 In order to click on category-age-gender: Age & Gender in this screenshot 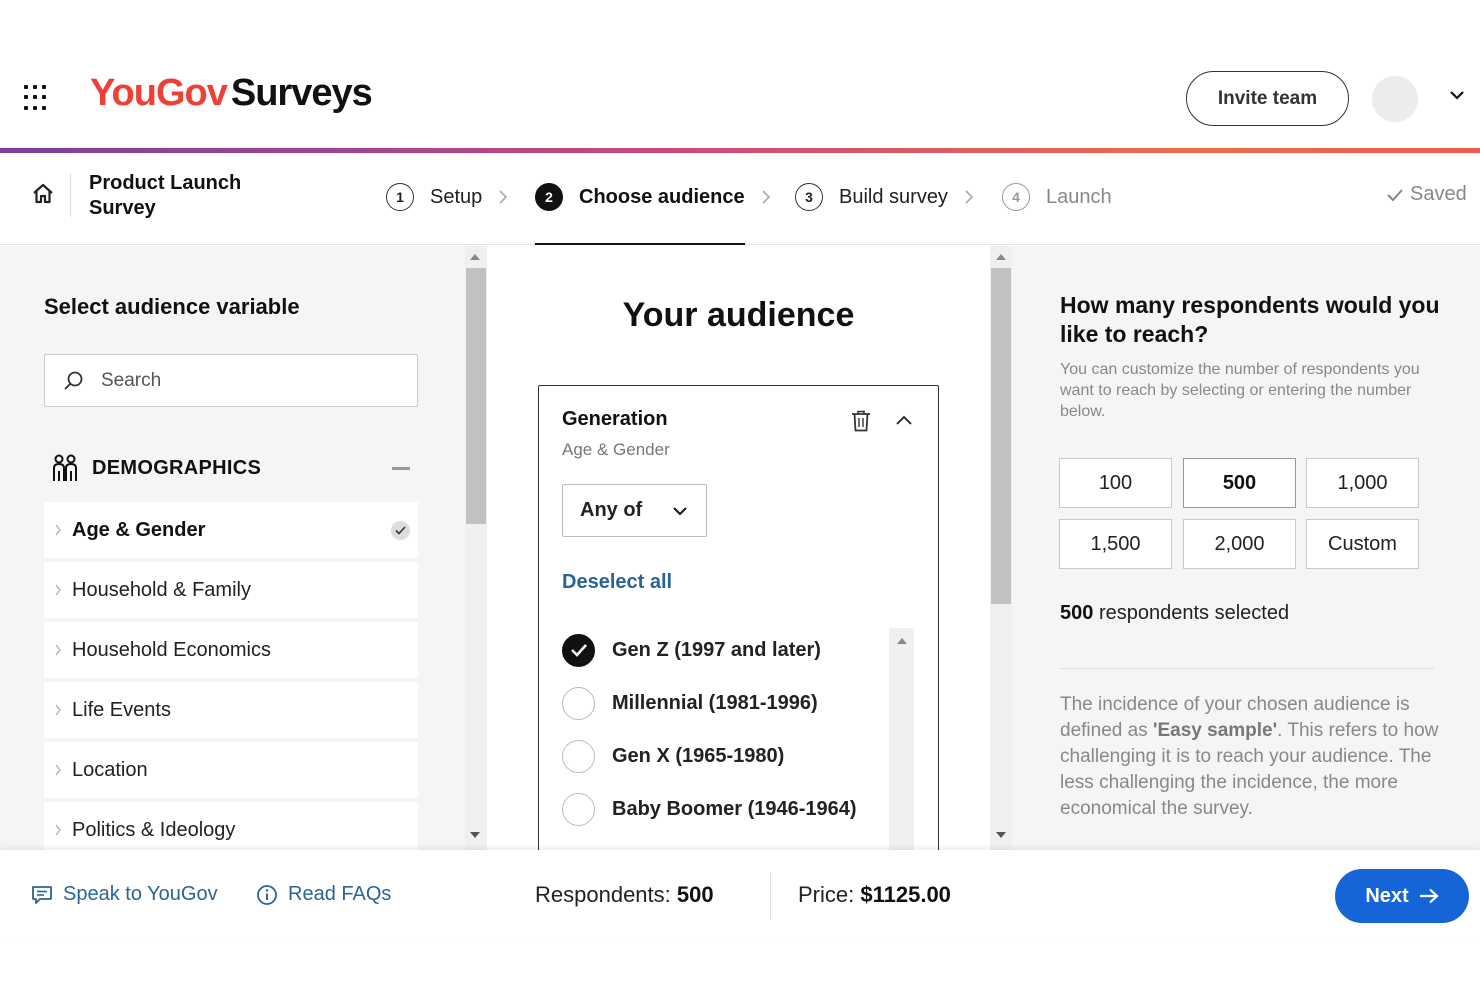, I will do `click(231, 530)`.